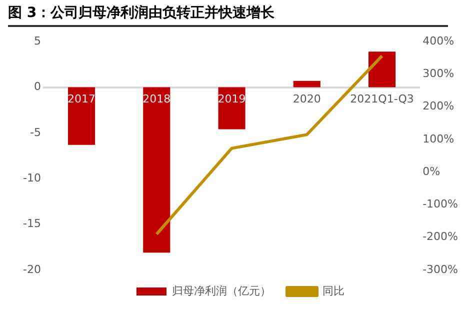  What do you see at coordinates (431, 171) in the screenshot?
I see `y2-tick-label: 0%` at bounding box center [431, 171].